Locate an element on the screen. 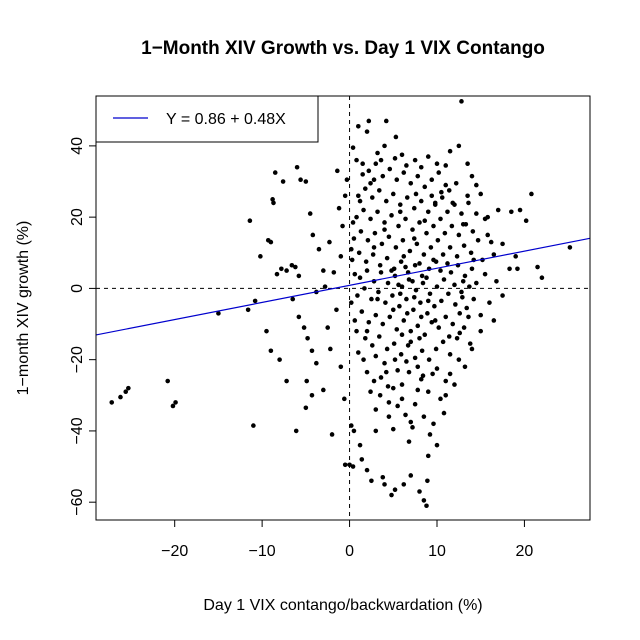 This screenshot has height=640, width=640. x-axis-label: Day 1 VIX contango/backwardation (%) is located at coordinates (342, 605).